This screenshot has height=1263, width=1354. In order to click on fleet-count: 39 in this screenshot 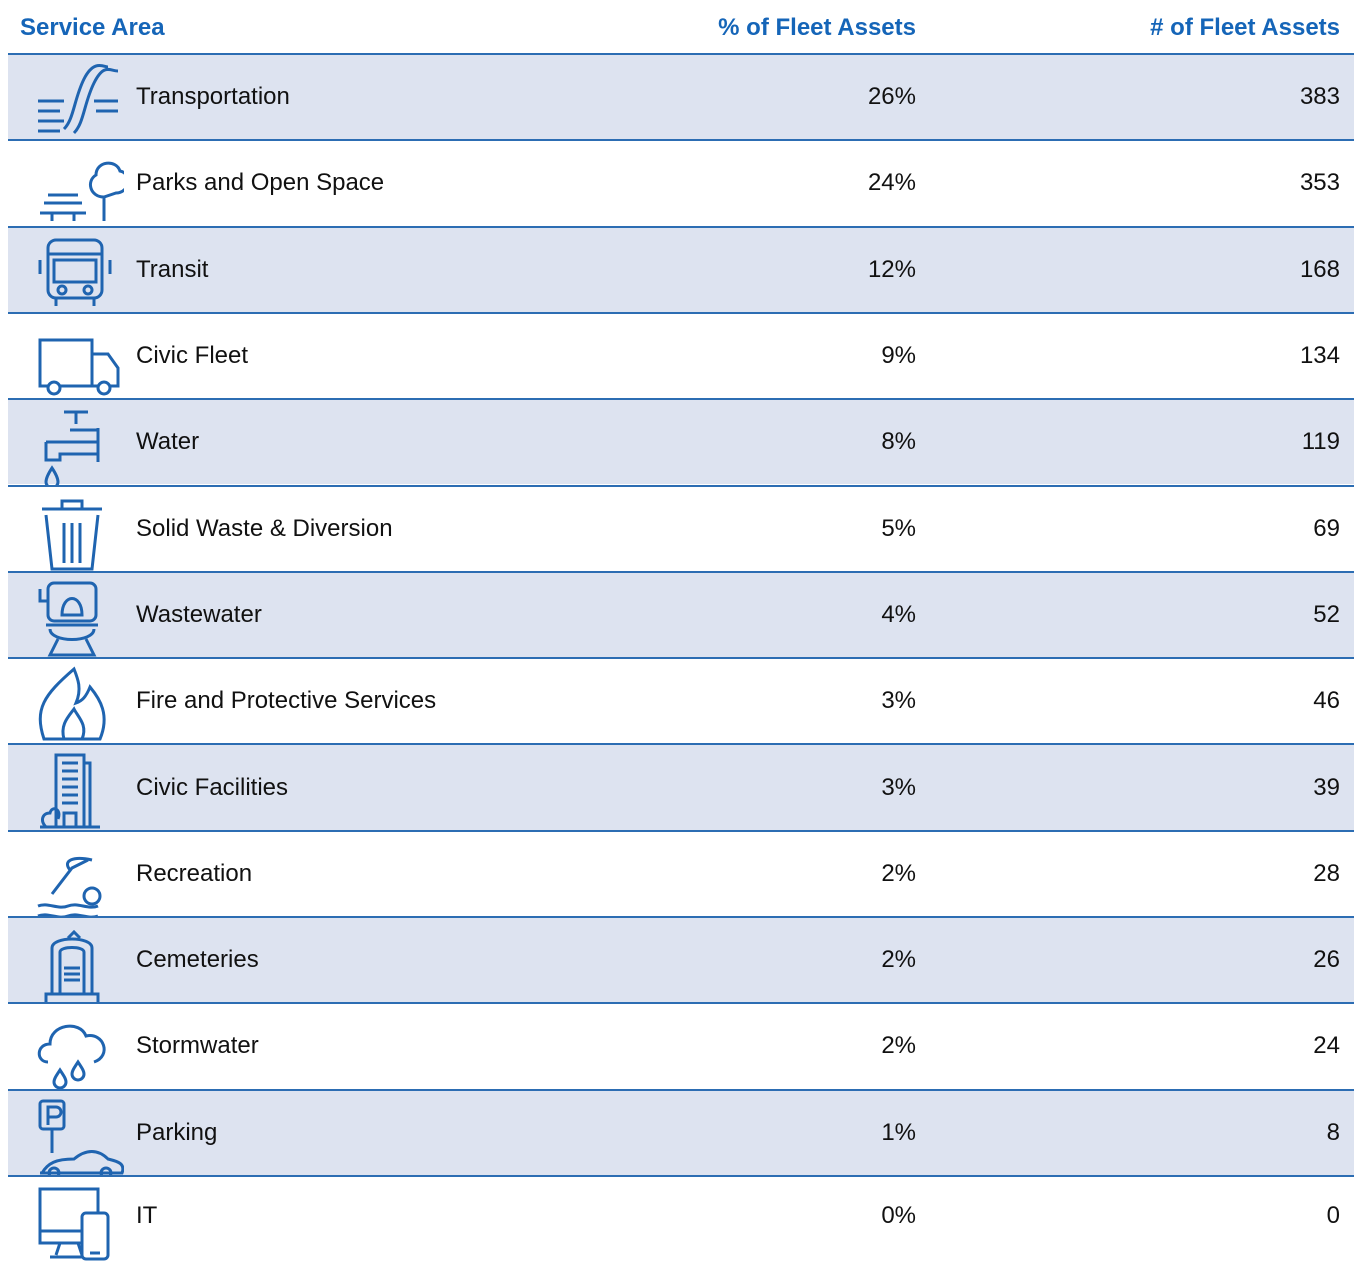, I will do `click(1326, 787)`.